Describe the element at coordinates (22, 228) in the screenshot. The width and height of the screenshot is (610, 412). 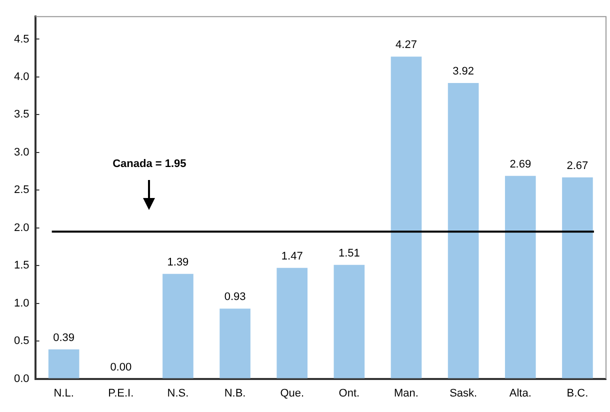
I see `y-tick-label: 2.0` at that location.